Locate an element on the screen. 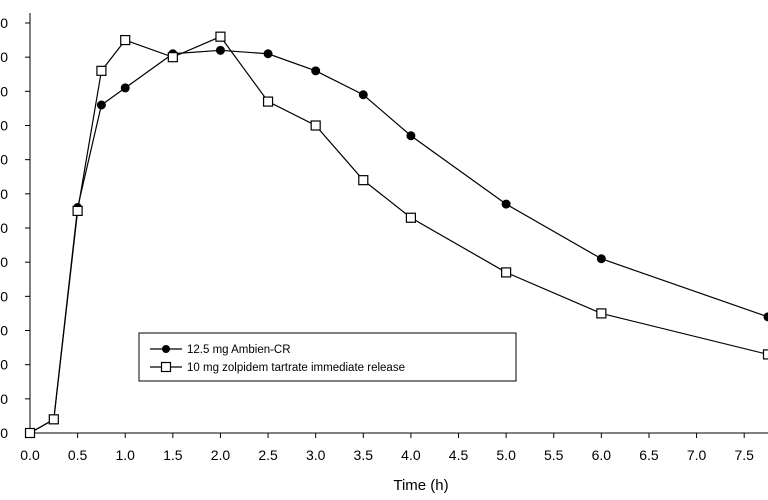  x-tick-label: 5.0 is located at coordinates (506, 455).